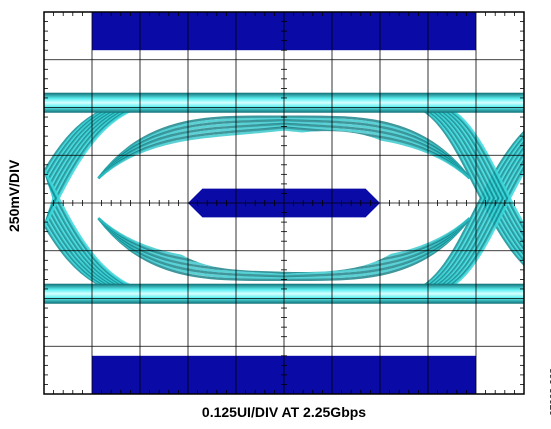 The height and width of the screenshot is (429, 551). What do you see at coordinates (284, 412) in the screenshot?
I see `x-axis-label: 0.125UI/DIV AT 2.25Gbps` at bounding box center [284, 412].